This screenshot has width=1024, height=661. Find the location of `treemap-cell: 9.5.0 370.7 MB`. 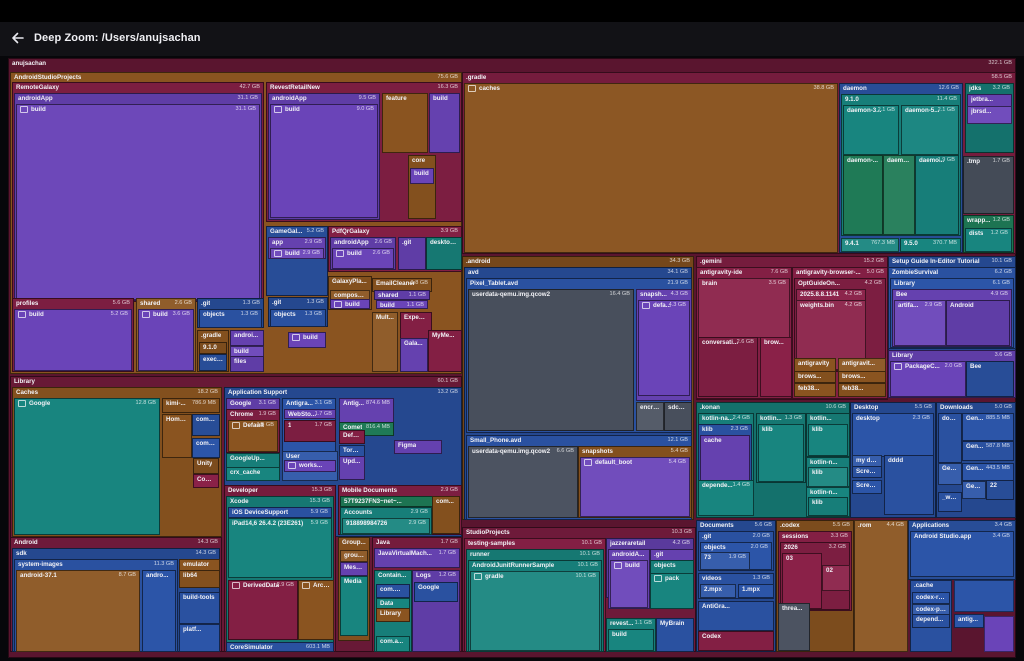

treemap-cell: 9.5.0 370.7 MB is located at coordinates (930, 245).